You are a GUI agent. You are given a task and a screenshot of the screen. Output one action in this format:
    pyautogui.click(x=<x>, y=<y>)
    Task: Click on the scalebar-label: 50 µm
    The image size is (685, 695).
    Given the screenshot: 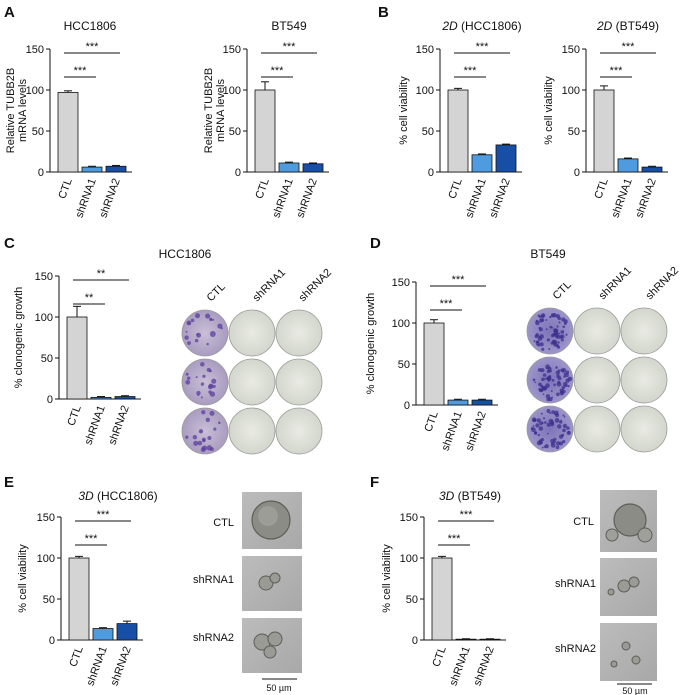 What is the action you would take?
    pyautogui.click(x=278, y=688)
    